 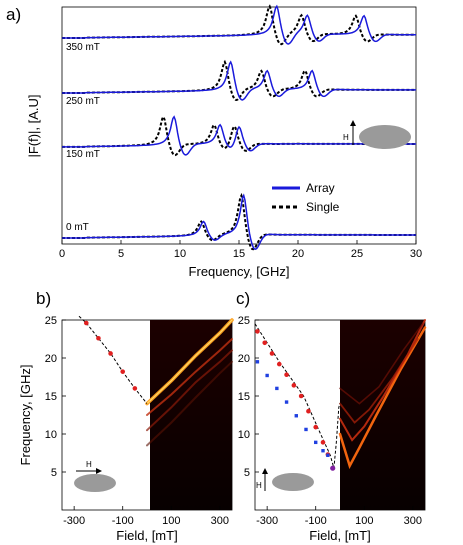 What do you see at coordinates (416, 254) in the screenshot?
I see `x-tick-label: 30` at bounding box center [416, 254].